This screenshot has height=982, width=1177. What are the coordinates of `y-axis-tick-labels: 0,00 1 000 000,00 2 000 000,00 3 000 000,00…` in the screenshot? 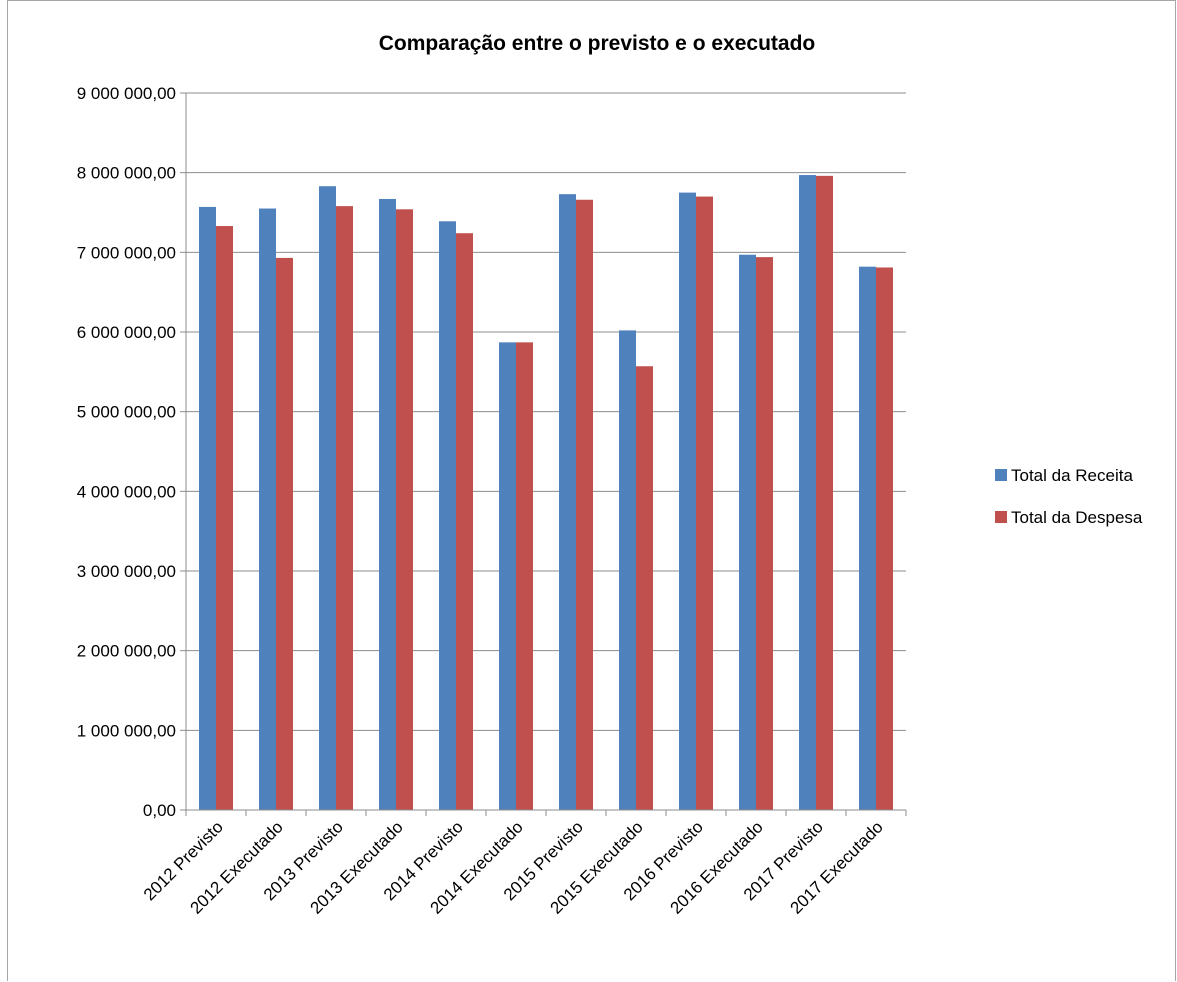 It's located at (126, 452).